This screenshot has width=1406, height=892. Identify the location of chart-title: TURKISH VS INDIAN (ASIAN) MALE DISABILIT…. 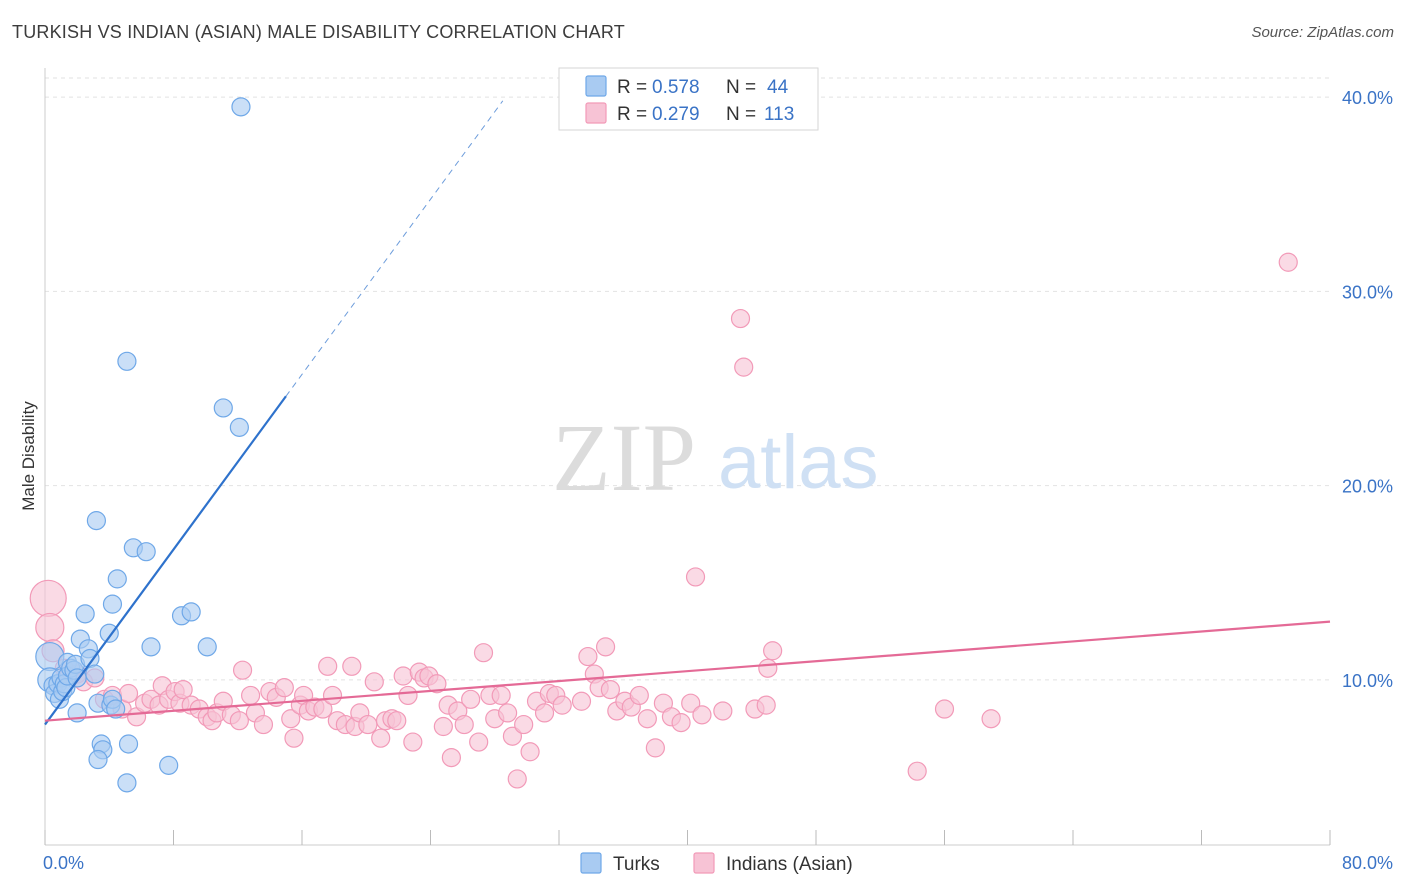
(318, 32).